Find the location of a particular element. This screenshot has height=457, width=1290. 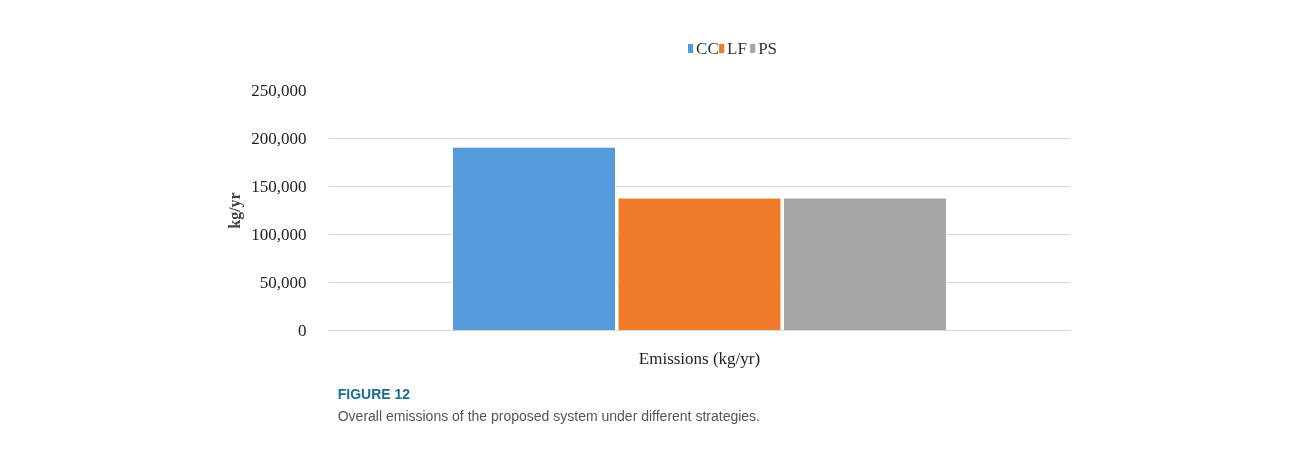

legend-label: LF is located at coordinates (737, 48).